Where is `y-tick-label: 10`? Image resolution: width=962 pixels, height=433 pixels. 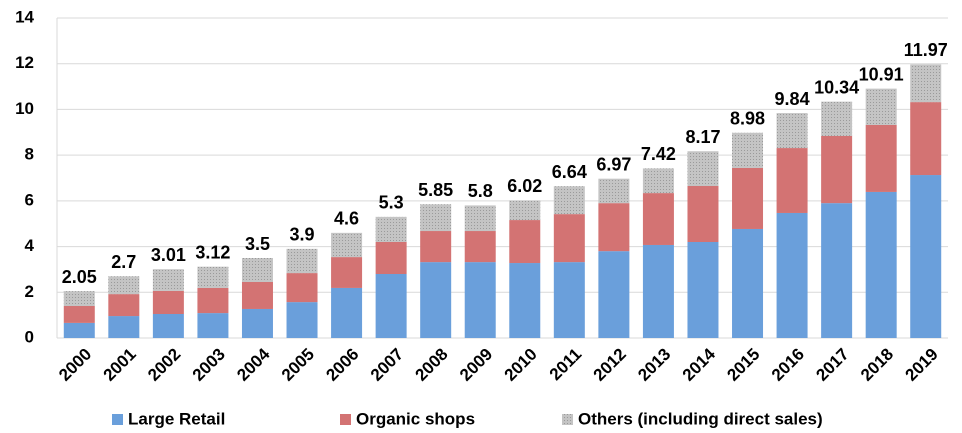 y-tick-label: 10 is located at coordinates (24, 108).